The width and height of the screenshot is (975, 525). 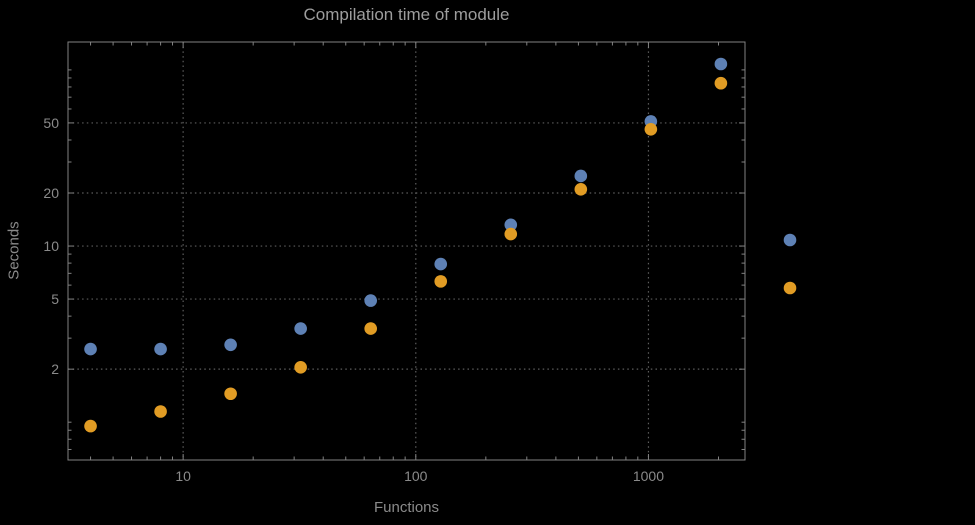 I want to click on y-tick-label: 10, so click(x=51, y=246).